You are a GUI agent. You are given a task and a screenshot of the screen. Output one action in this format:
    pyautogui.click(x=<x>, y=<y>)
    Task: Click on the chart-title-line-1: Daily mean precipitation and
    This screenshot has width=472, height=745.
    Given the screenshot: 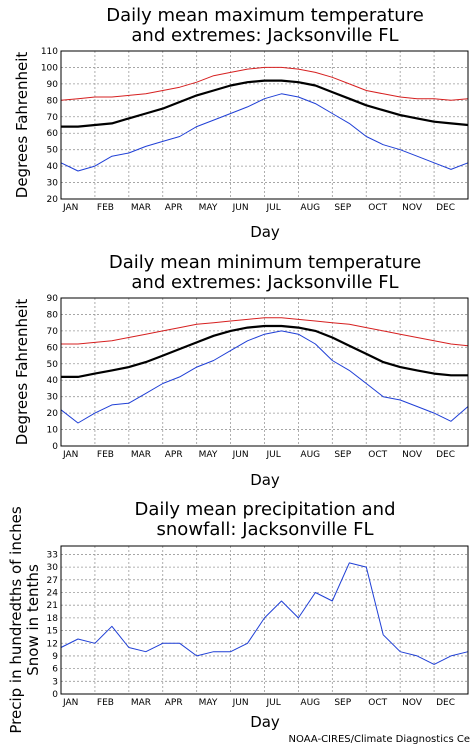 What is the action you would take?
    pyautogui.click(x=264, y=509)
    